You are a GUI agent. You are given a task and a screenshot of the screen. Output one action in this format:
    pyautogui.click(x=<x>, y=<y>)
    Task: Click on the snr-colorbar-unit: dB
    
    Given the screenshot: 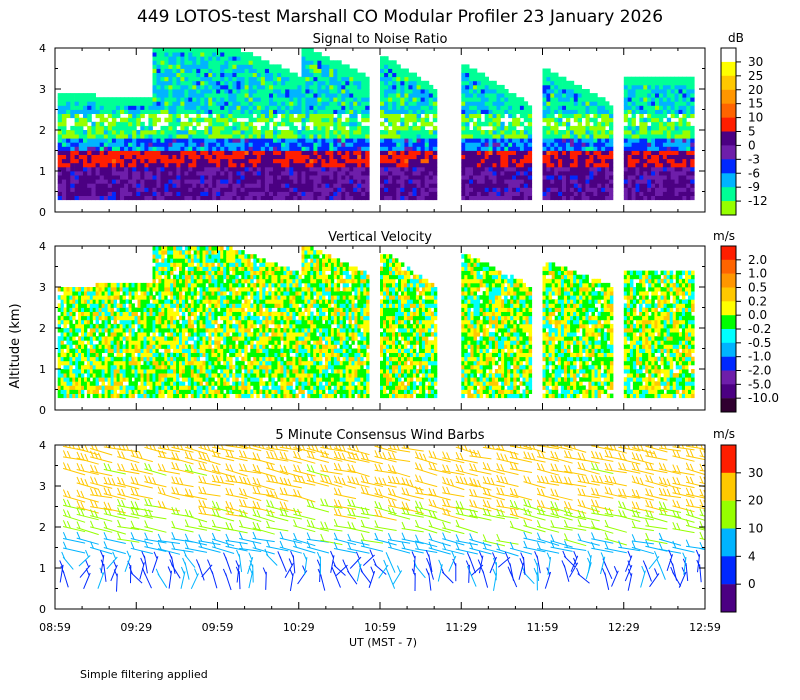 What is the action you would take?
    pyautogui.click(x=736, y=38)
    